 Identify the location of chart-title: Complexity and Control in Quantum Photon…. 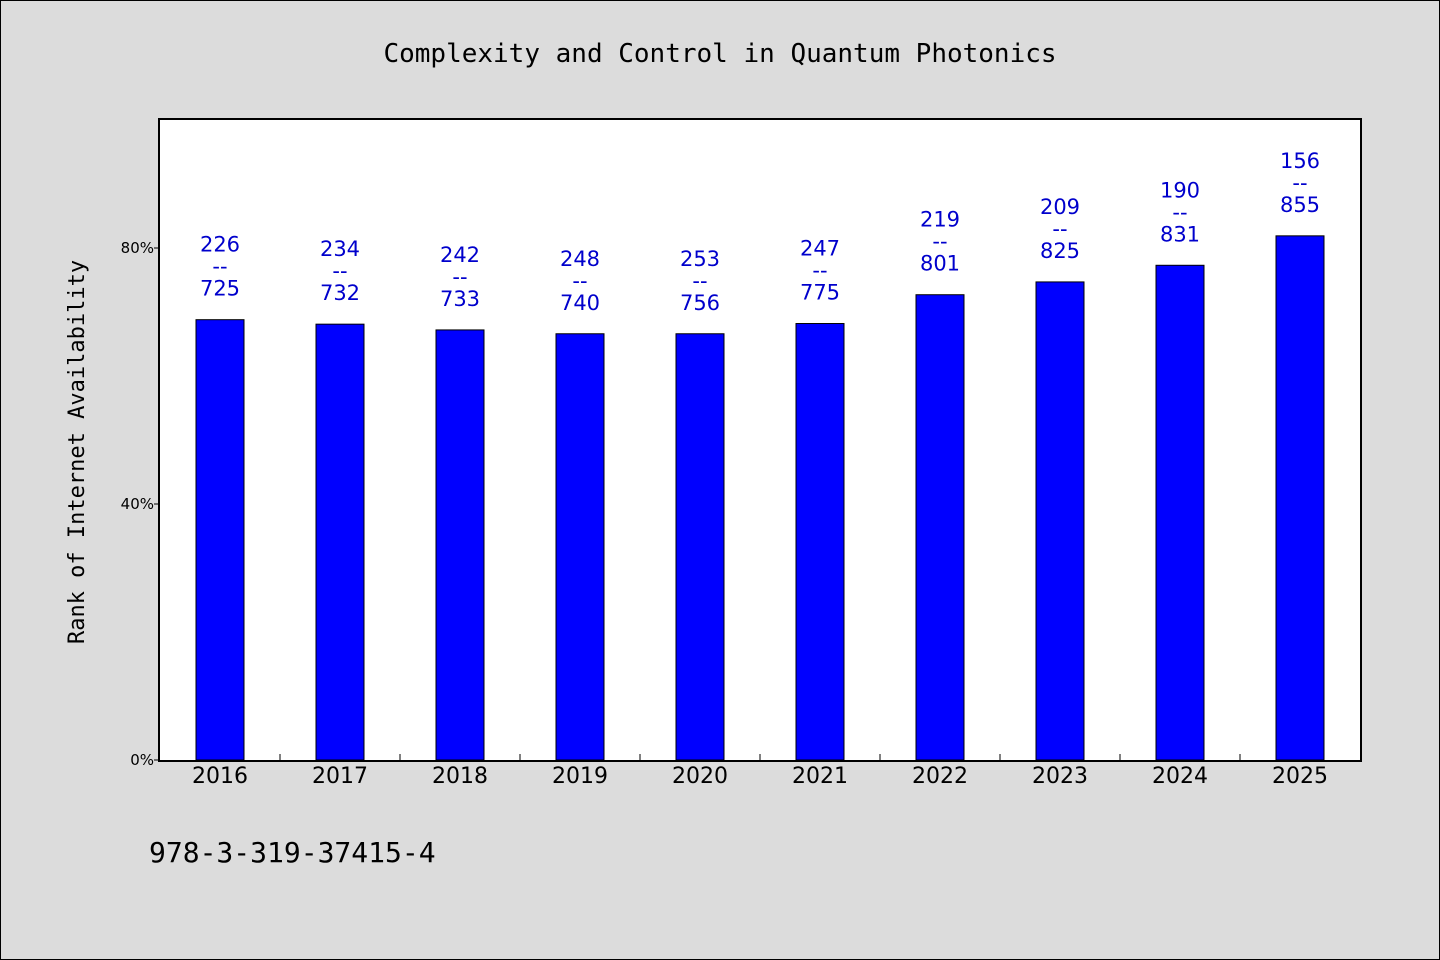
(719, 54).